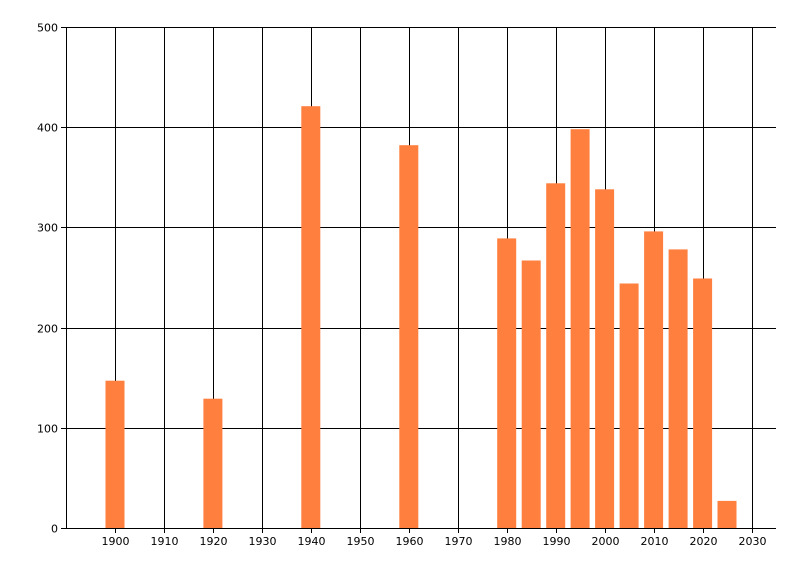 The image size is (800, 576). I want to click on bar-2020, so click(703, 403).